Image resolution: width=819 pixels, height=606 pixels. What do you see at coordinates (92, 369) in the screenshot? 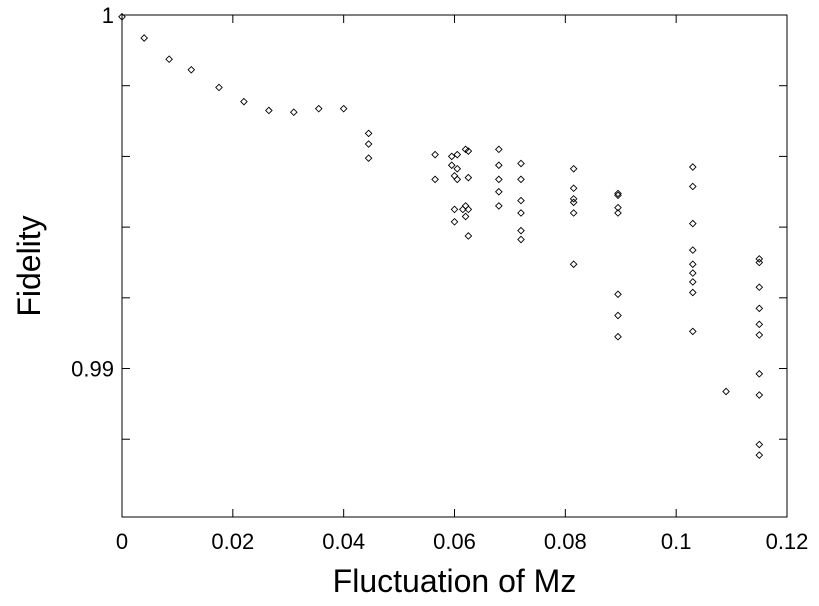
I see `y-tick-label: 0.99` at bounding box center [92, 369].